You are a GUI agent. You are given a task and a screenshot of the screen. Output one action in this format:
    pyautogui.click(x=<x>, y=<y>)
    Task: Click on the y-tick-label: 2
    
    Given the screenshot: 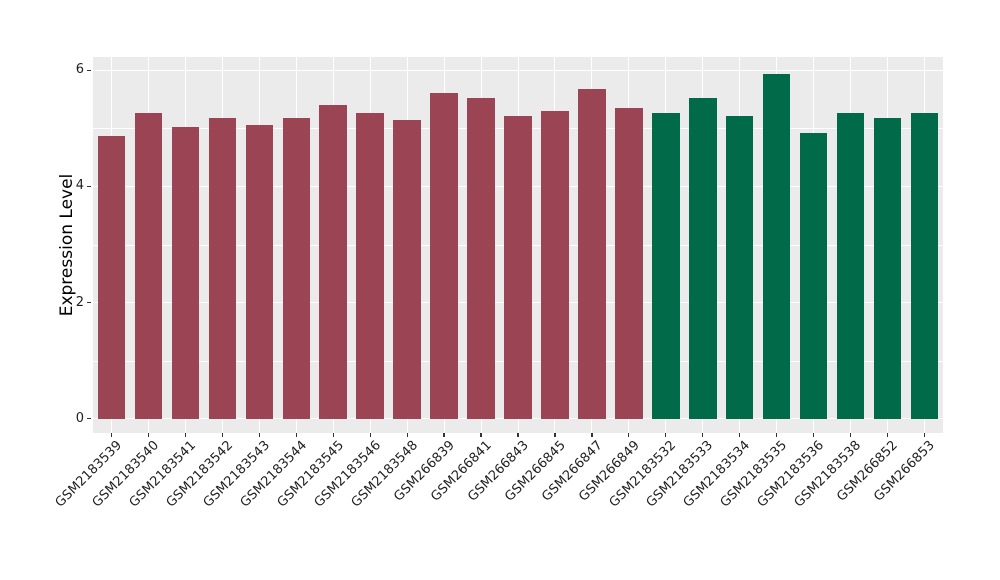 What is the action you would take?
    pyautogui.click(x=79, y=302)
    